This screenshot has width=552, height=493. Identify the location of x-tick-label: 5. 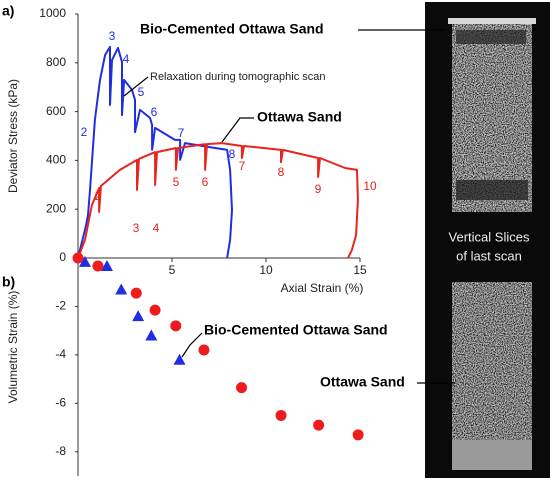
(172, 270).